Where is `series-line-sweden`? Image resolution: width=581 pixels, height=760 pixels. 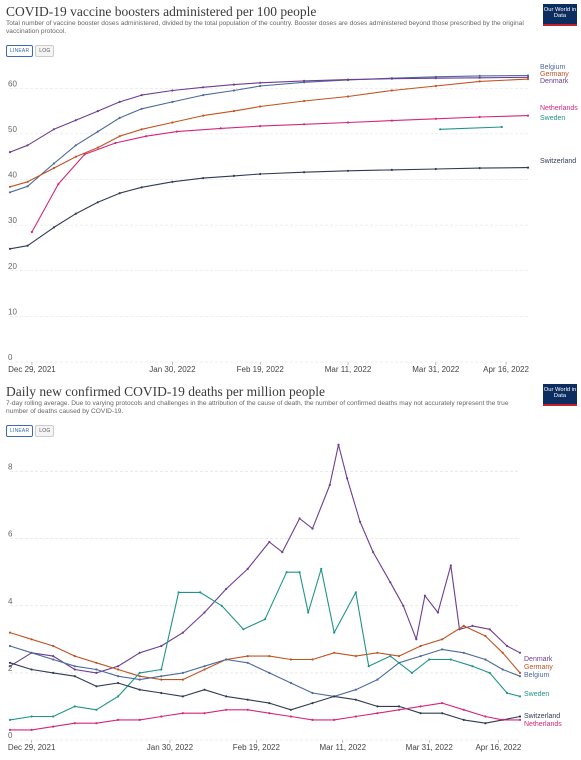 series-line-sweden is located at coordinates (471, 128).